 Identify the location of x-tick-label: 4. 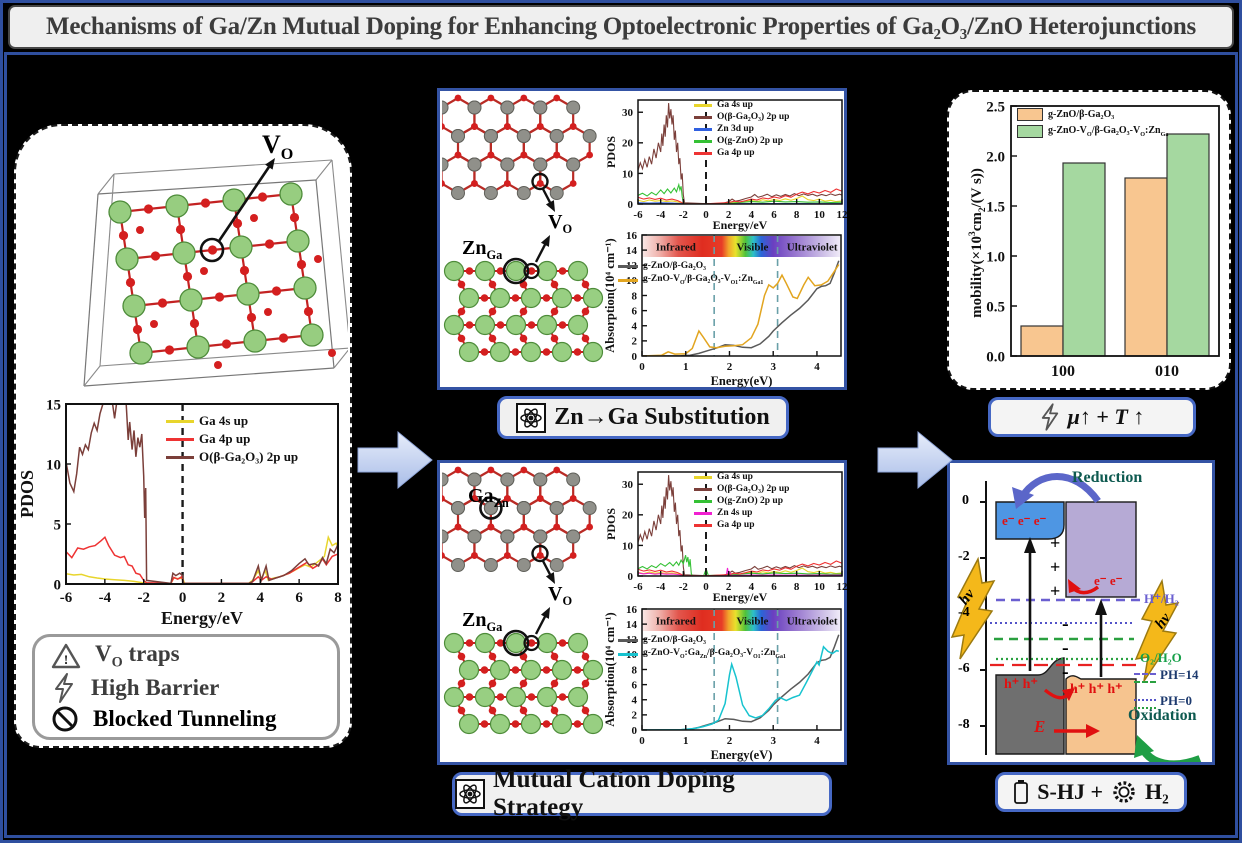
(261, 598).